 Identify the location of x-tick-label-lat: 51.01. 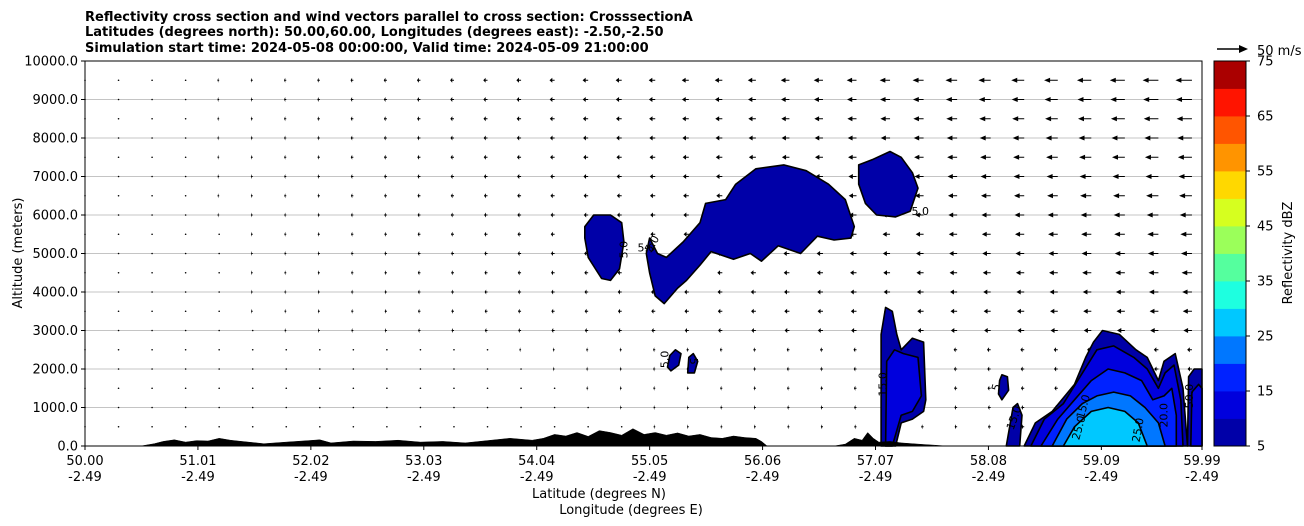
(197, 461).